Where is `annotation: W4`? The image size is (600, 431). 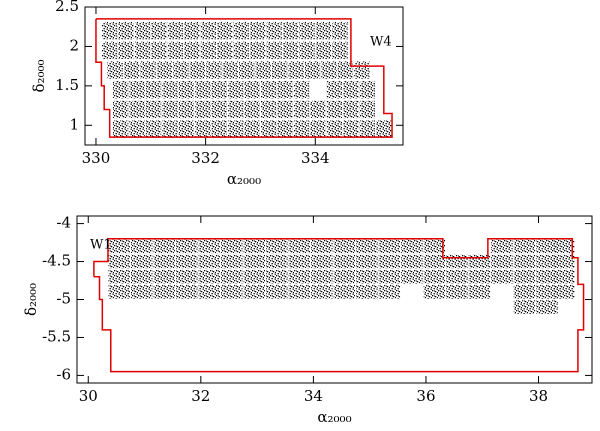
annotation: W4 is located at coordinates (381, 42).